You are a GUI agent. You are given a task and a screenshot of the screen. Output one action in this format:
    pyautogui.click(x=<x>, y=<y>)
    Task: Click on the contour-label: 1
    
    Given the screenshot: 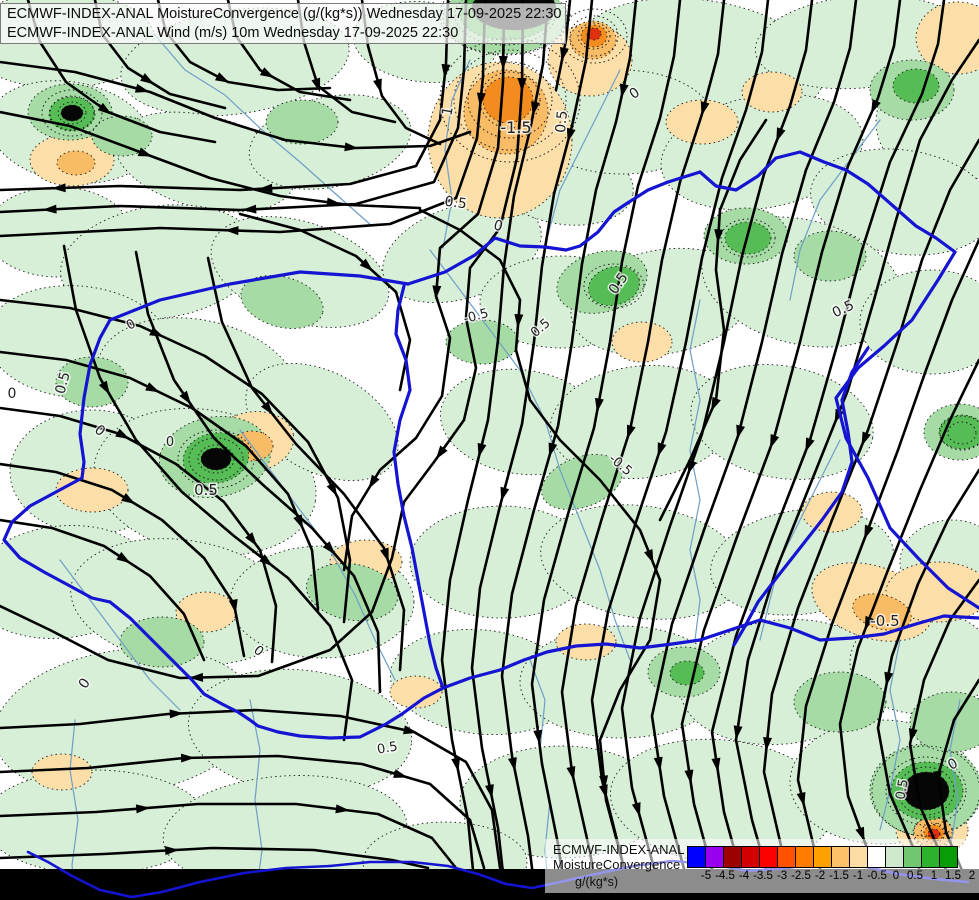 What is the action you would take?
    pyautogui.click(x=447, y=112)
    